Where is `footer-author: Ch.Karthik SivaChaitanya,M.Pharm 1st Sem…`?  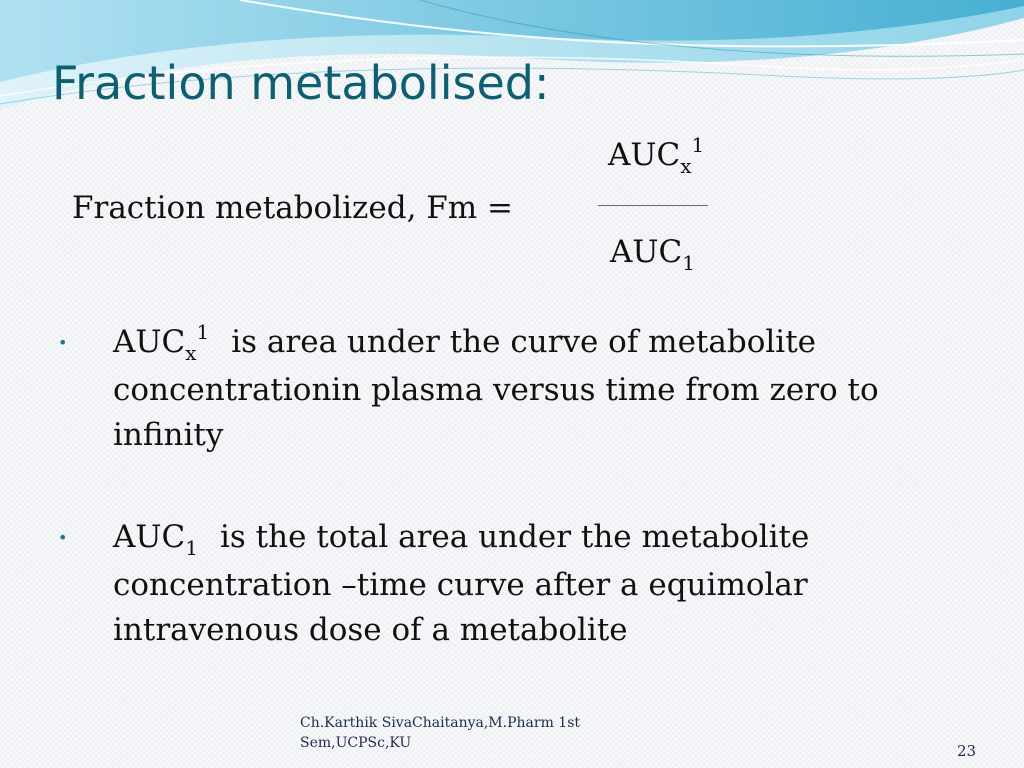 footer-author: Ch.Karthik SivaChaitanya,M.Pharm 1st Sem… is located at coordinates (440, 733).